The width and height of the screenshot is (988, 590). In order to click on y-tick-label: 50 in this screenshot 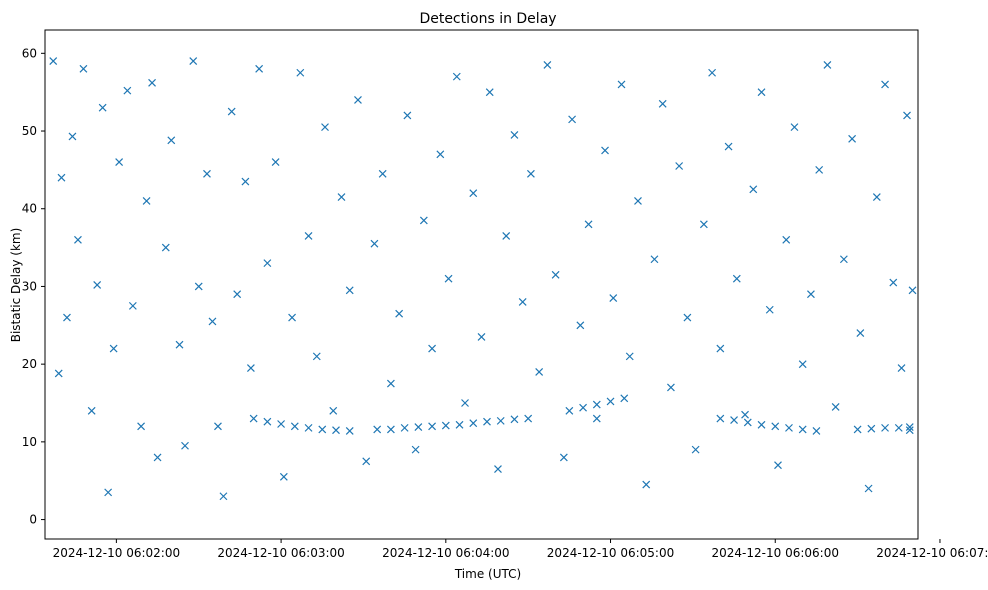, I will do `click(29, 131)`.